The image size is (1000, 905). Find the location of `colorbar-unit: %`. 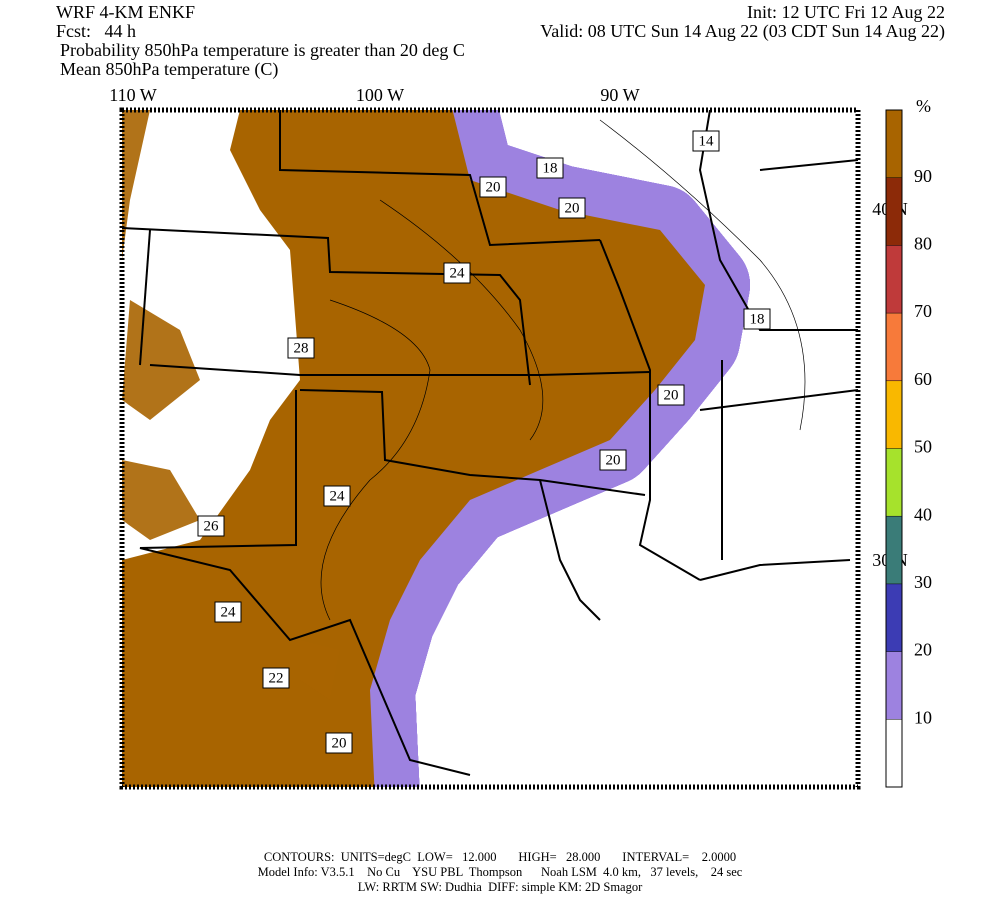

colorbar-unit: % is located at coordinates (923, 106).